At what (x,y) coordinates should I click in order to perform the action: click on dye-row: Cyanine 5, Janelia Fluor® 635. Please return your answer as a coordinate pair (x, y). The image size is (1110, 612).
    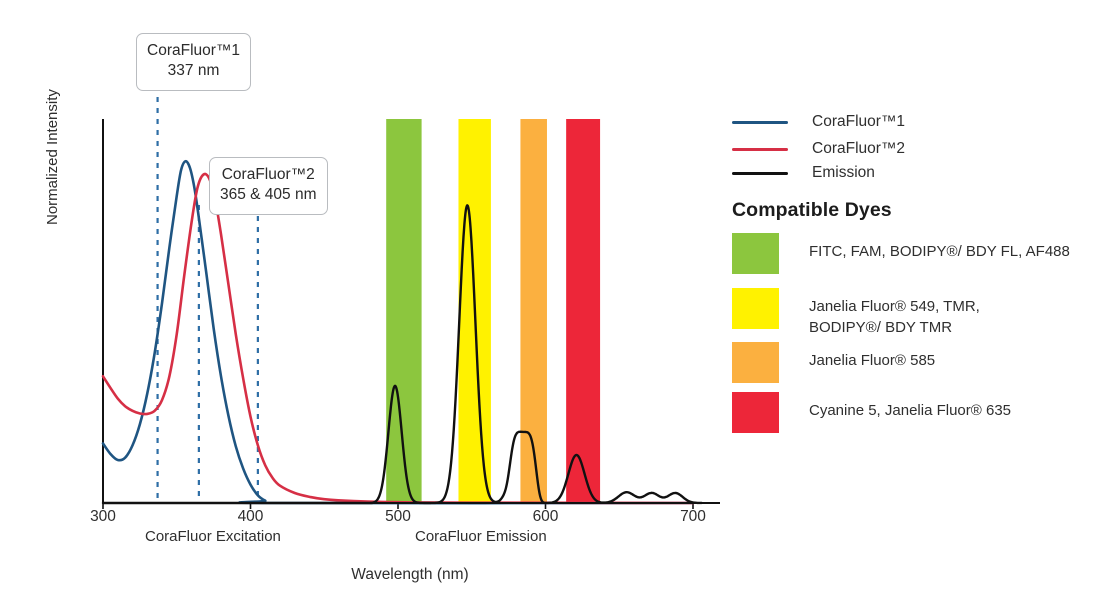
    Looking at the image, I should click on (871, 412).